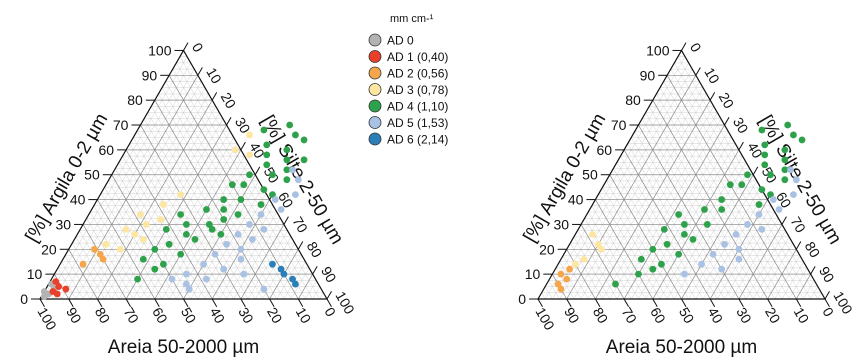  Describe the element at coordinates (198, 47) in the screenshot. I see `right-tick-label: 0` at that location.